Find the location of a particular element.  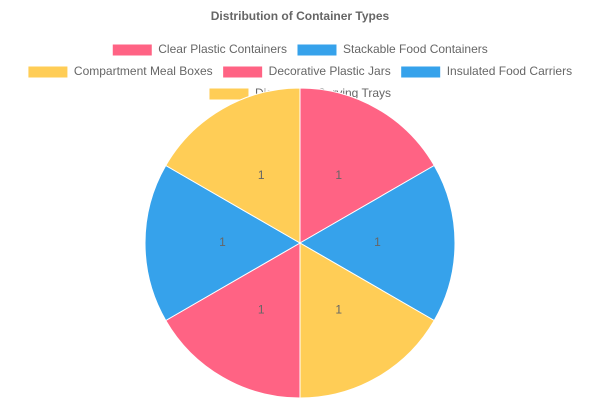

legend-item: Clear Plastic Containers is located at coordinates (199, 49).